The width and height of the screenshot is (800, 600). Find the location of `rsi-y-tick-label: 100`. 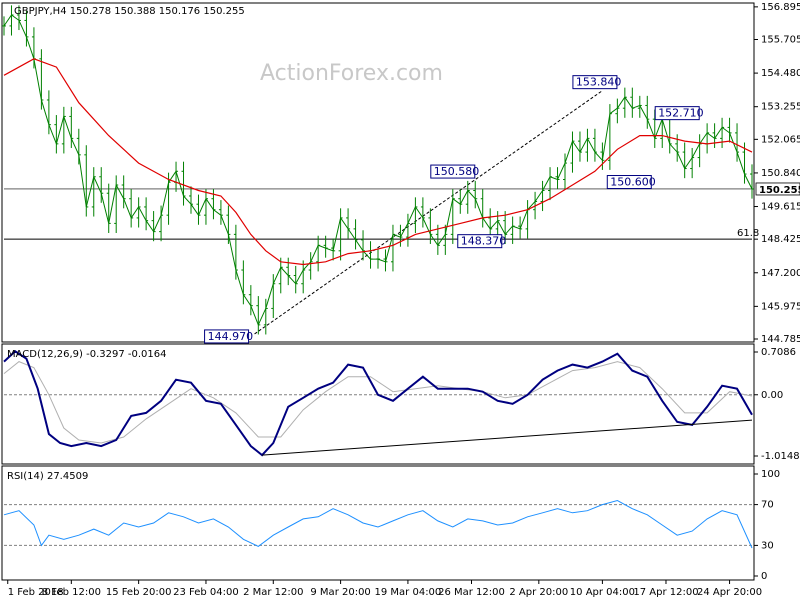

rsi-y-tick-label: 100 is located at coordinates (770, 474).